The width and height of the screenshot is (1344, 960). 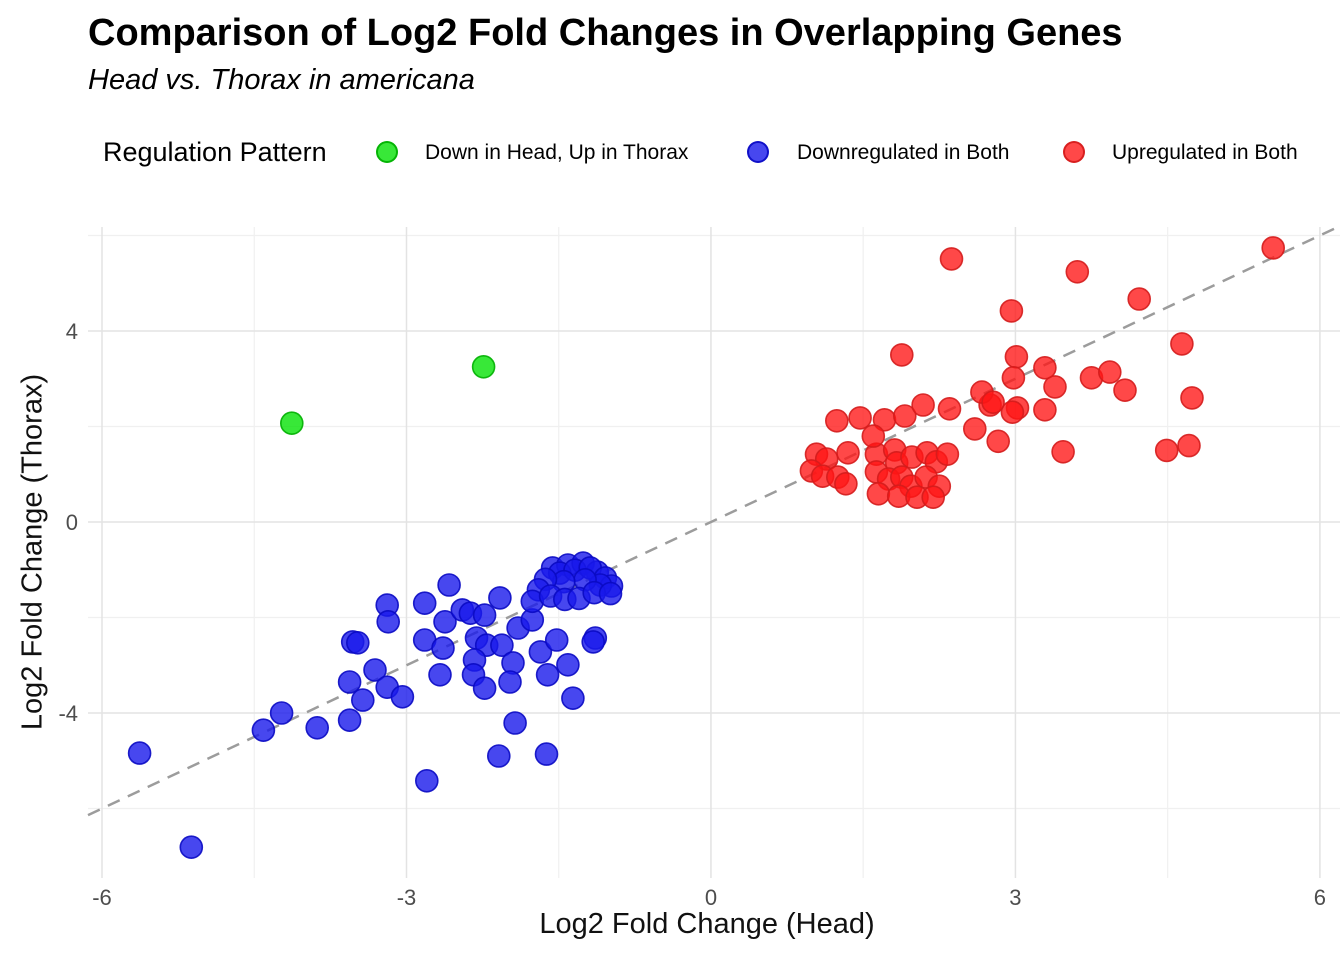 I want to click on x-tick-label: 6, so click(x=1320, y=897).